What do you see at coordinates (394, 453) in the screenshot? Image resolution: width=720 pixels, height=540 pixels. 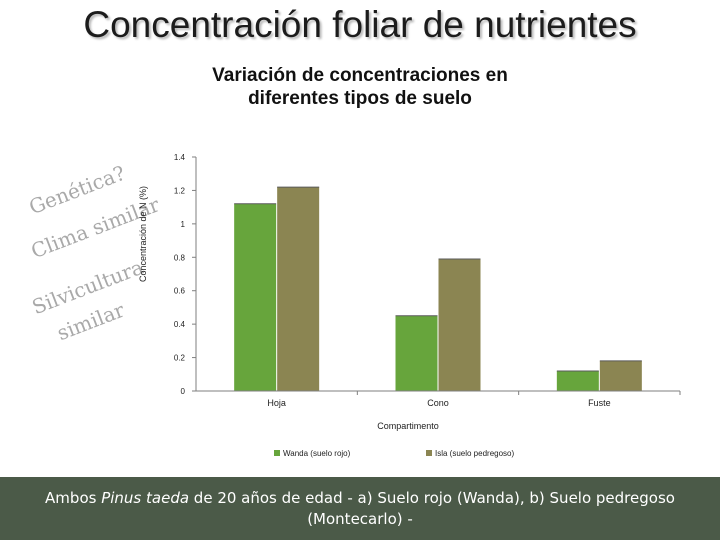 I see `legend: Wanda (suelo rojo) Isla (suelo pedregoso)` at bounding box center [394, 453].